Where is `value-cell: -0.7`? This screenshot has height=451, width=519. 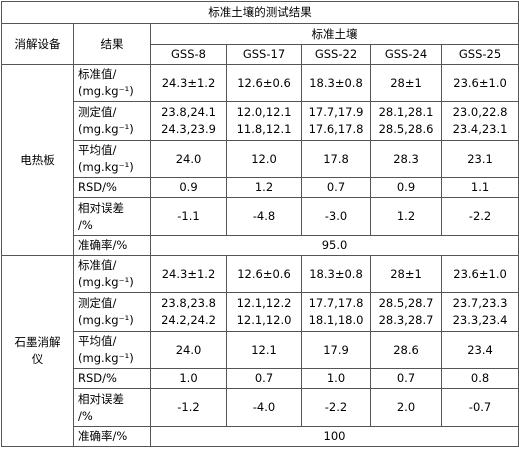 value-cell: -0.7 is located at coordinates (479, 407).